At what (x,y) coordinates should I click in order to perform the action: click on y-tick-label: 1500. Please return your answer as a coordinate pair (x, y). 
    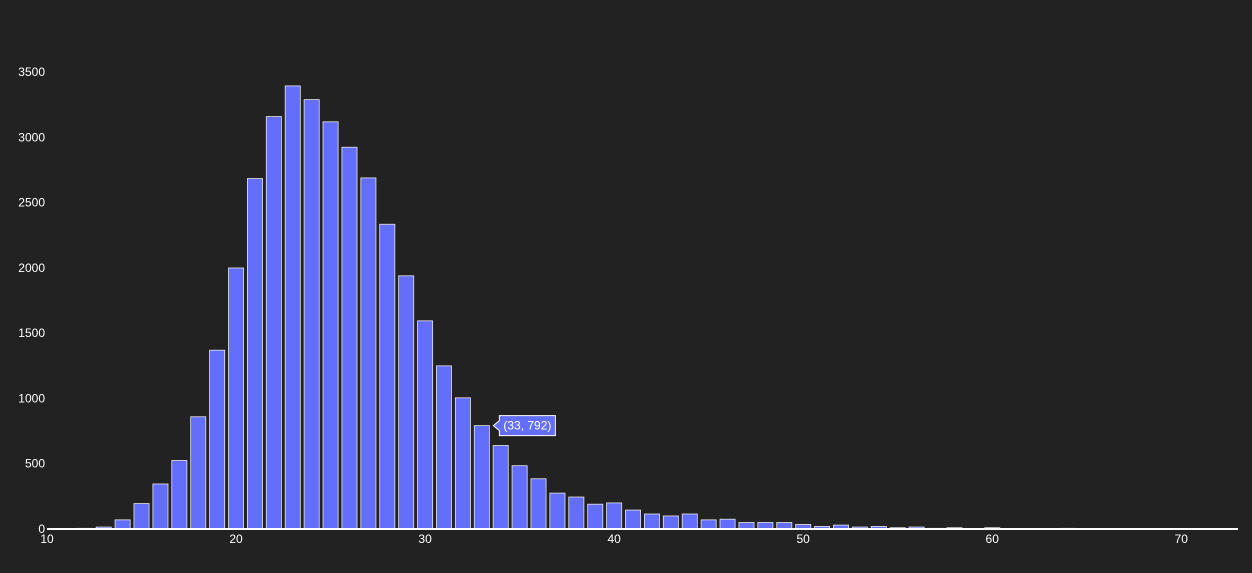
    Looking at the image, I should click on (31, 333).